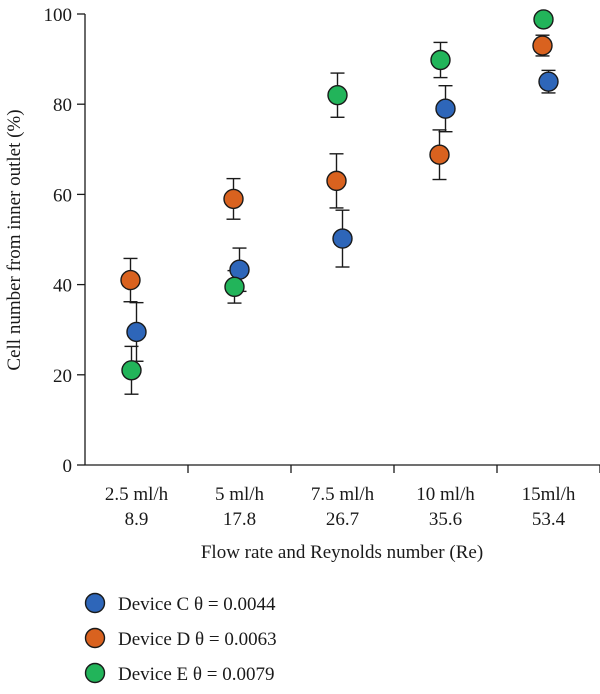 This screenshot has height=694, width=600. I want to click on x-tick-label-re: 35.6, so click(445, 519).